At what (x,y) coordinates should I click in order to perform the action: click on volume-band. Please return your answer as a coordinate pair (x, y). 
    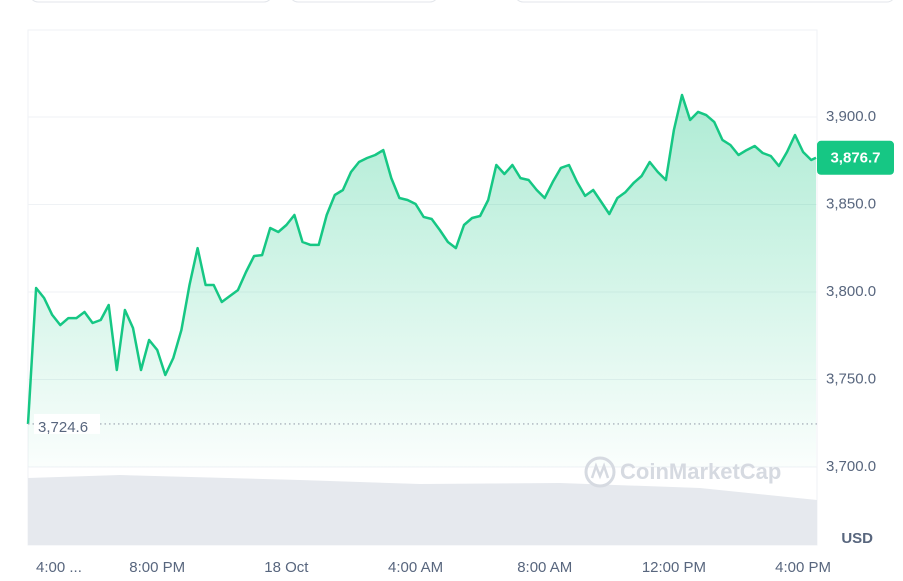
    Looking at the image, I should click on (422, 510).